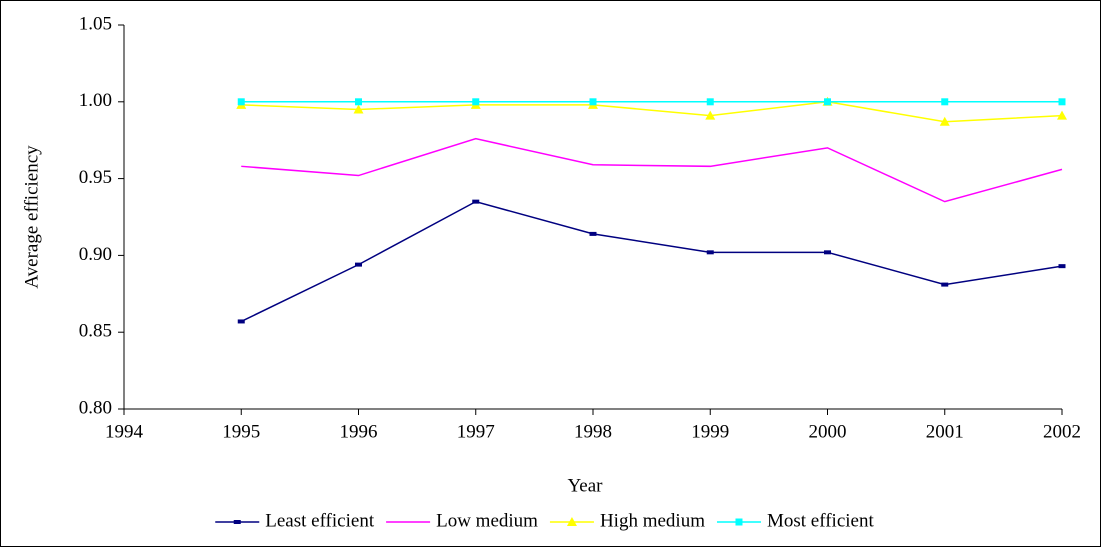 The width and height of the screenshot is (1101, 547). I want to click on legend-label: Low medium, so click(487, 520).